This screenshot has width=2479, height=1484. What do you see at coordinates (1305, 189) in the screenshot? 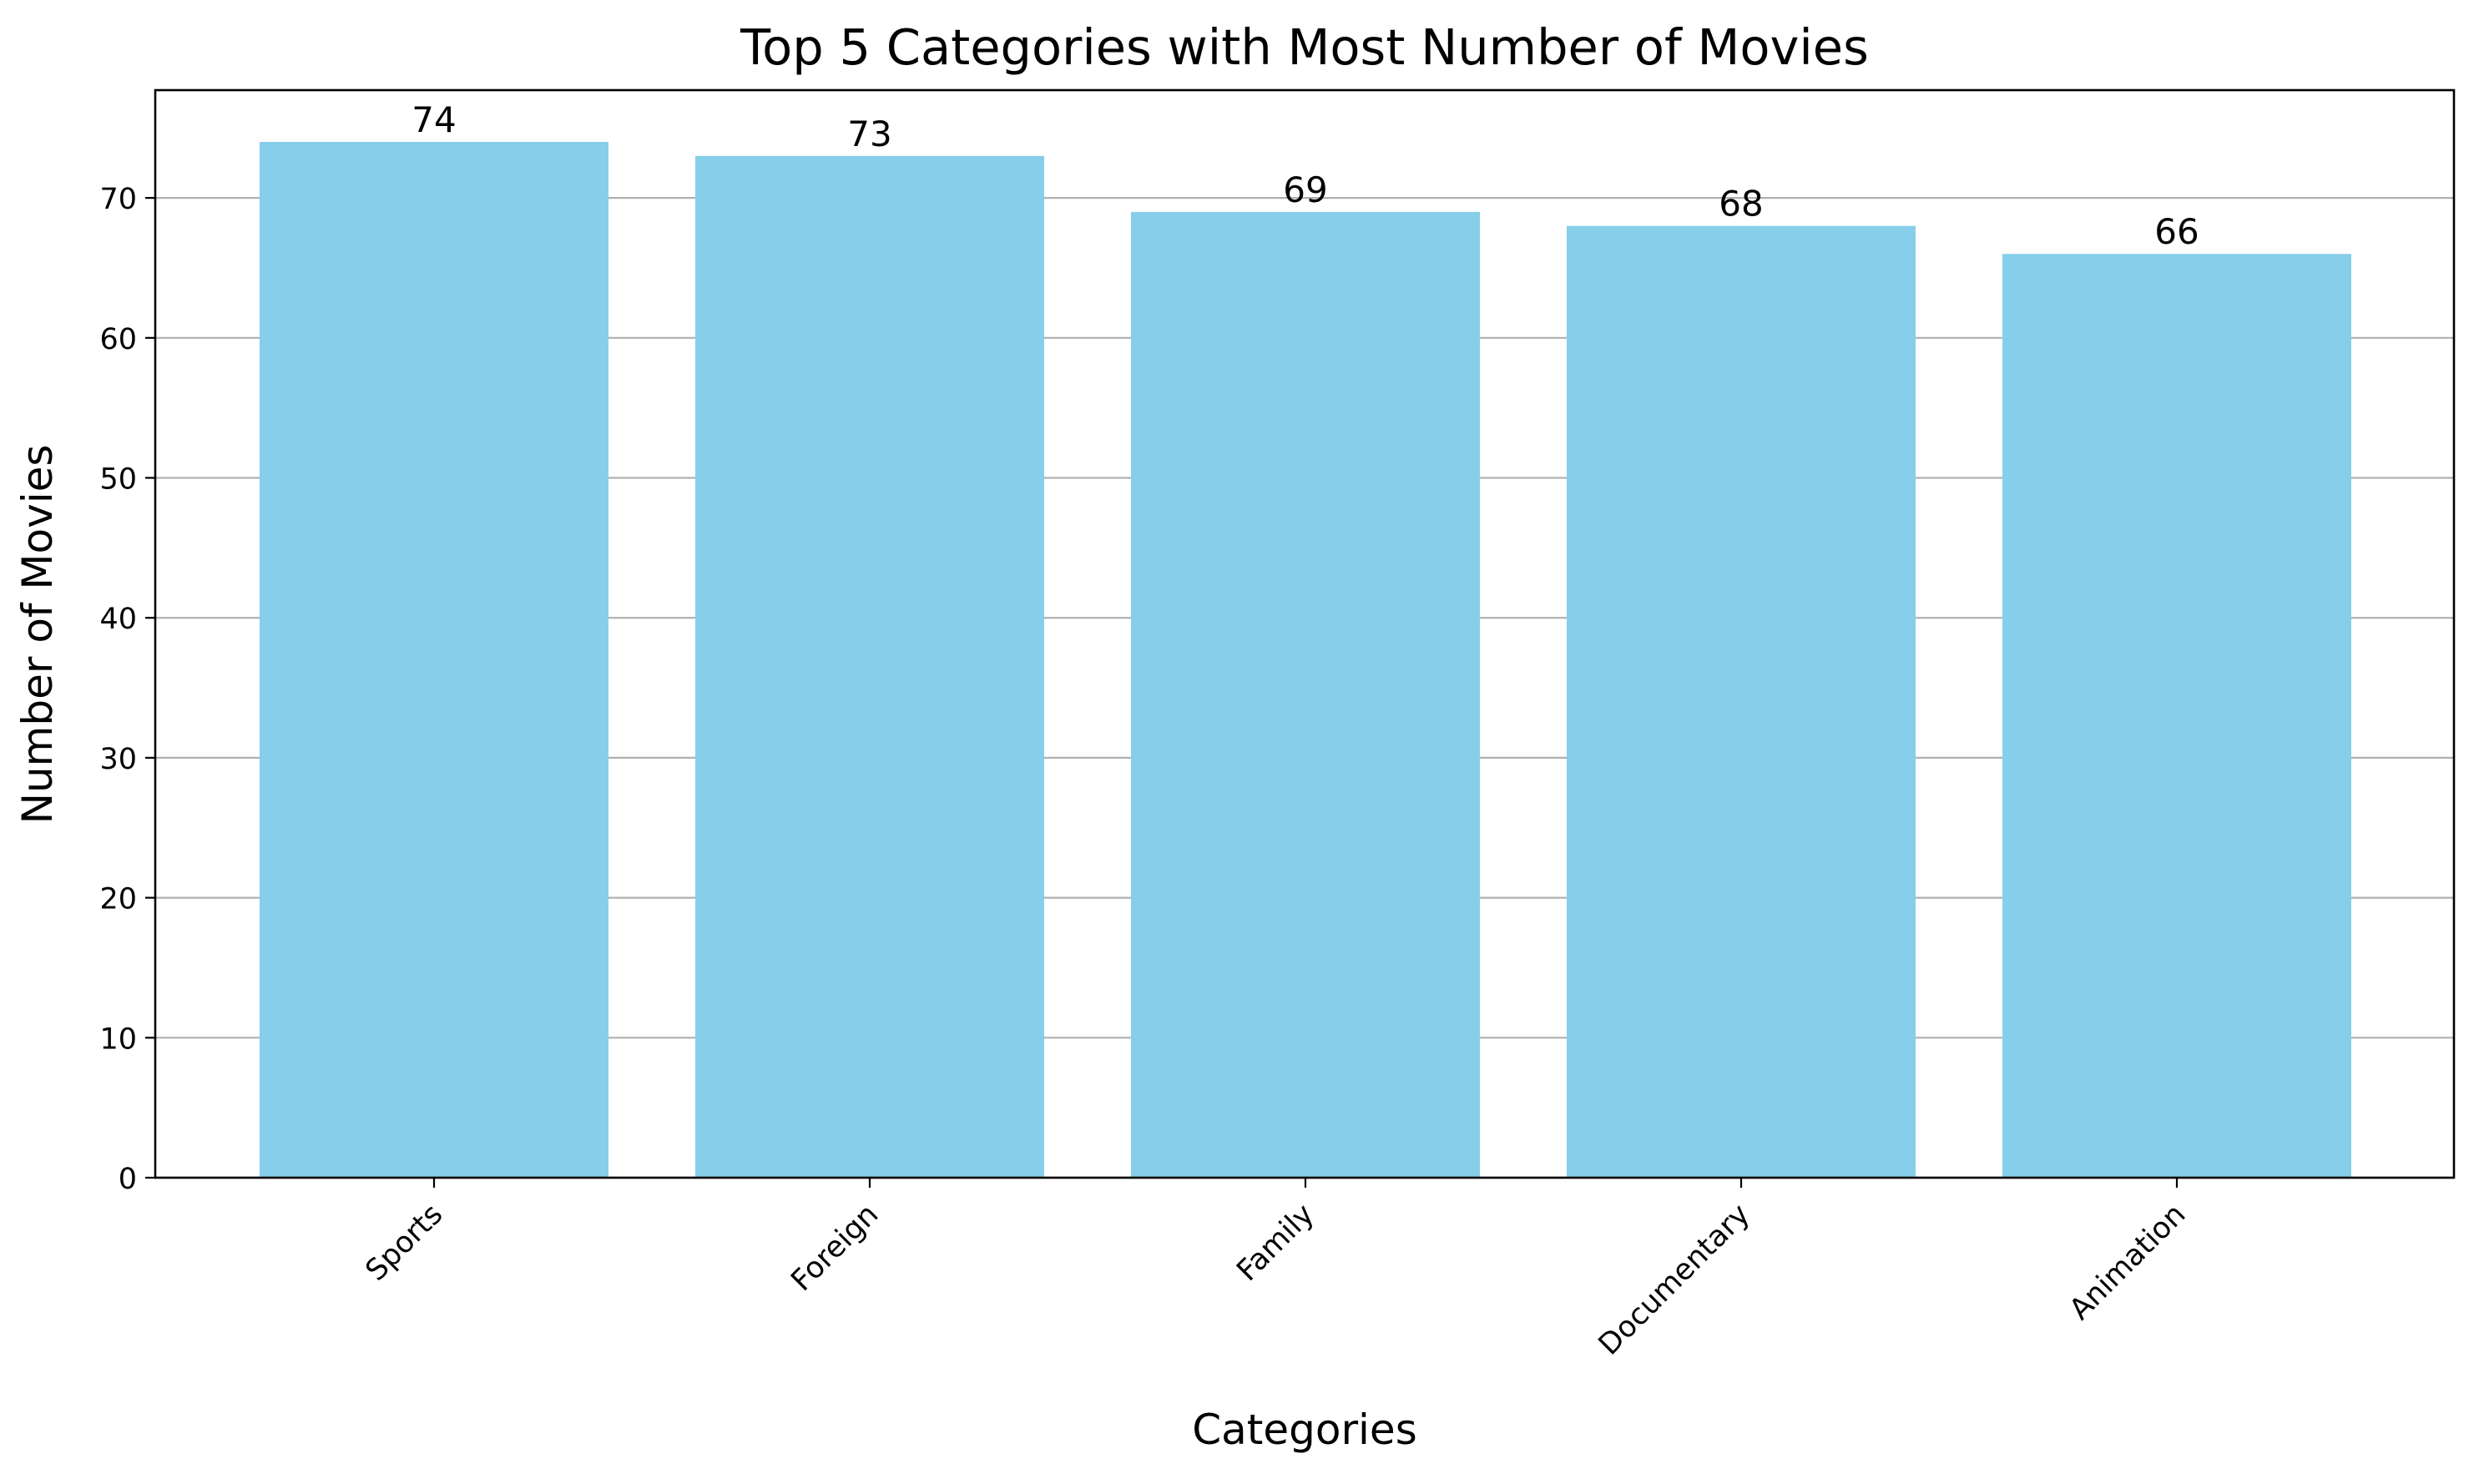
I see `data-label: 69` at bounding box center [1305, 189].